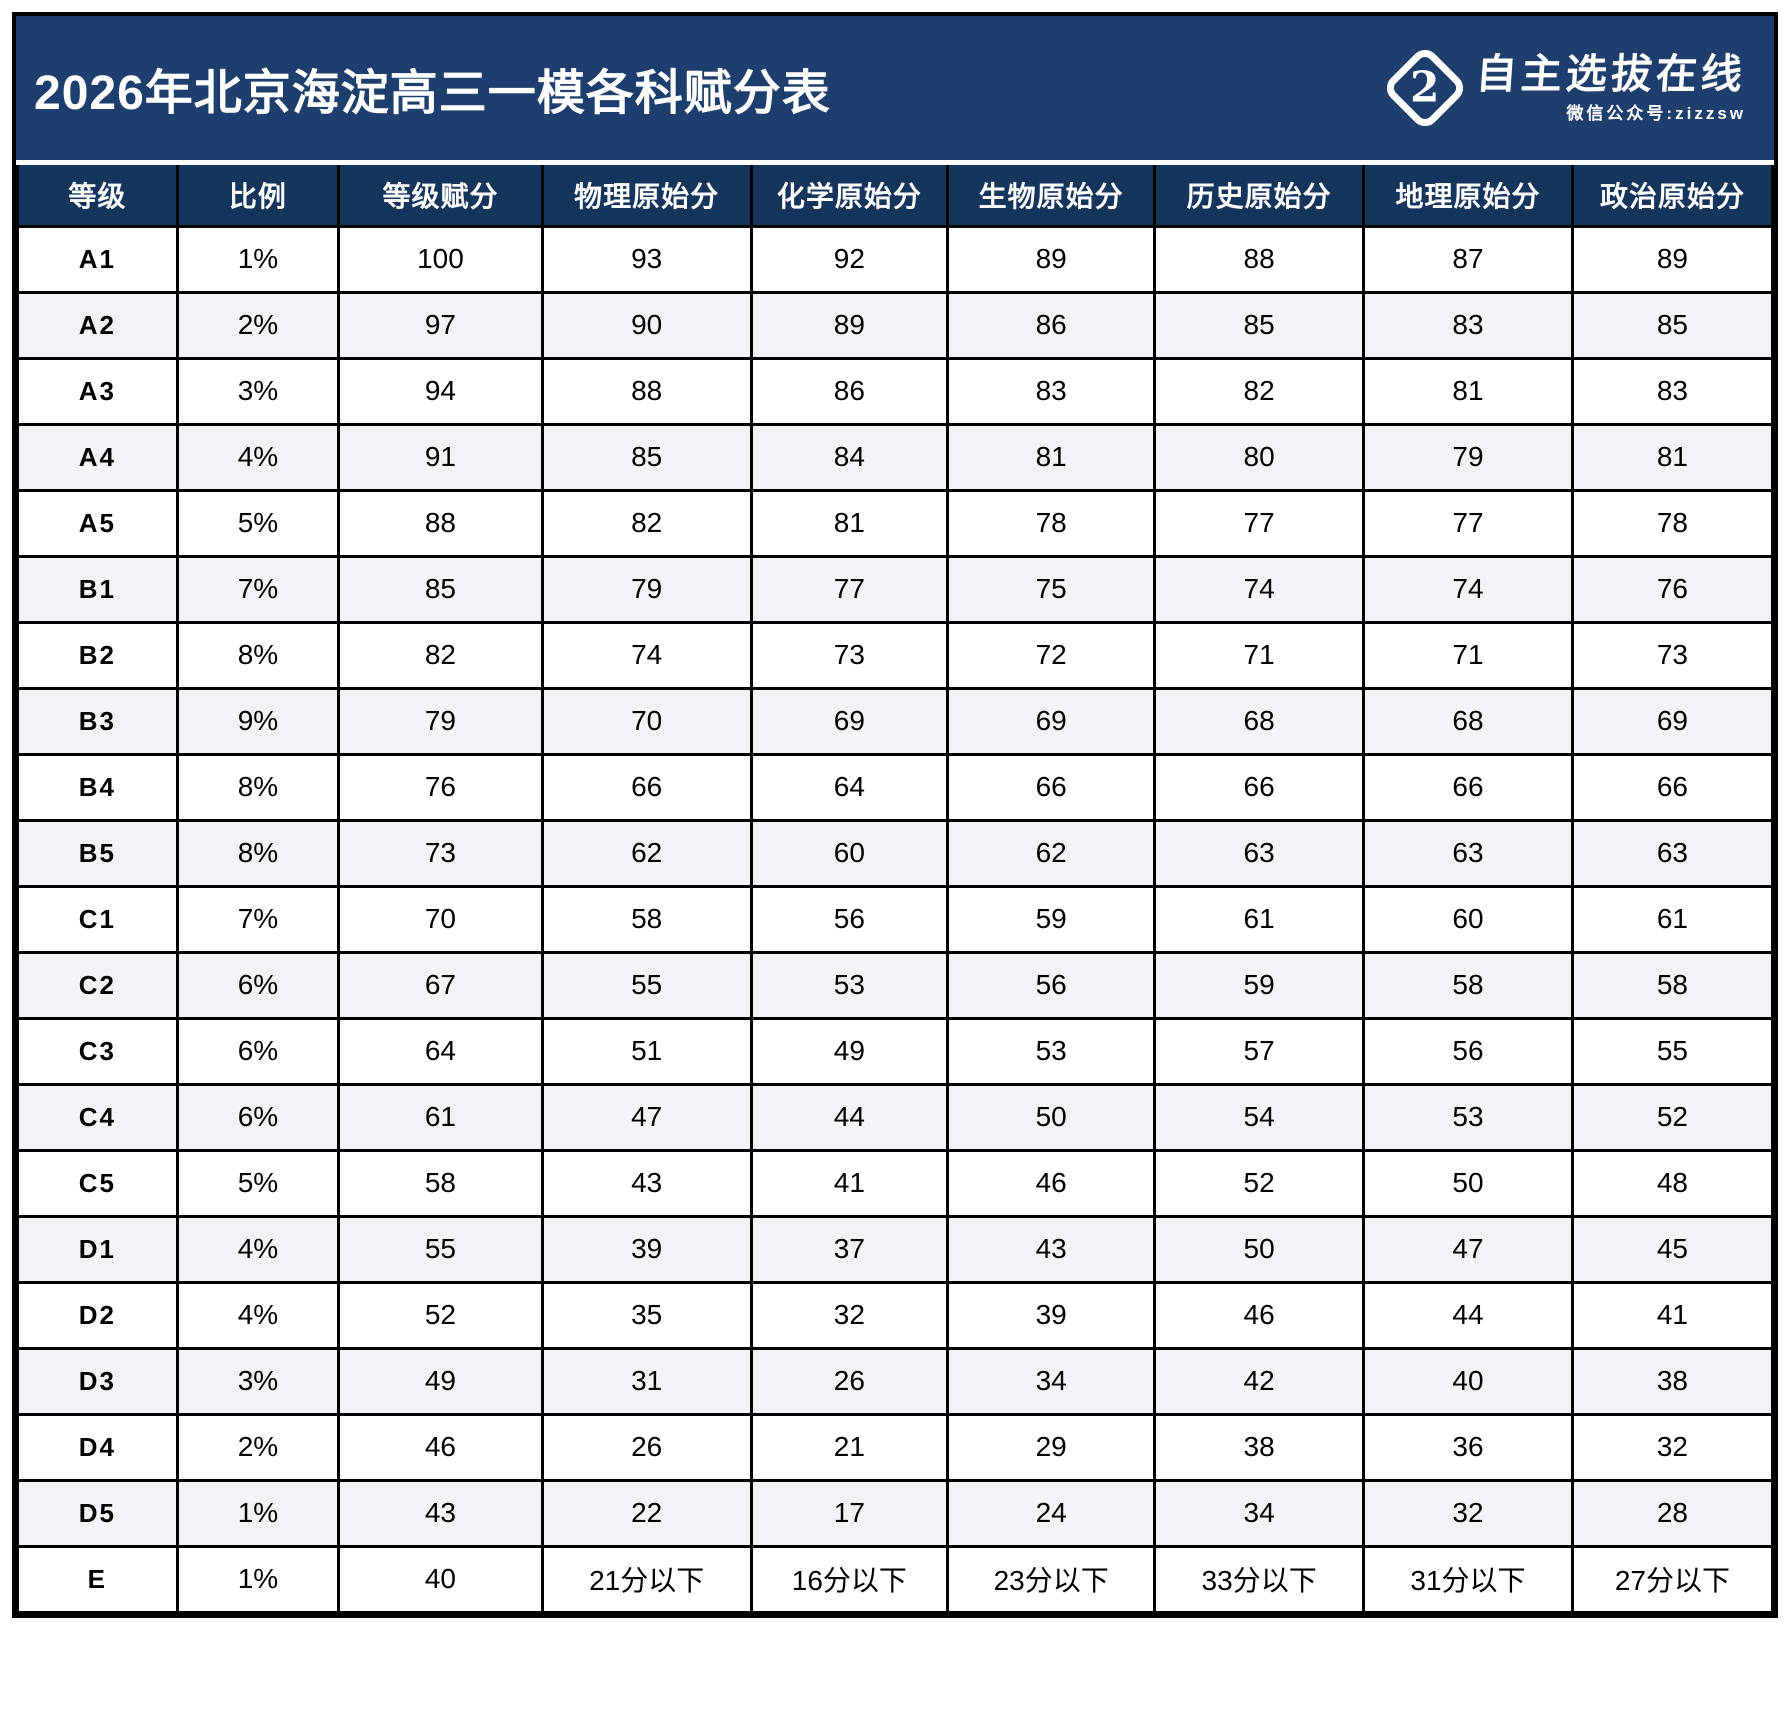 This screenshot has height=1712, width=1790. What do you see at coordinates (1259, 721) in the screenshot?
I see `value-cell: 68` at bounding box center [1259, 721].